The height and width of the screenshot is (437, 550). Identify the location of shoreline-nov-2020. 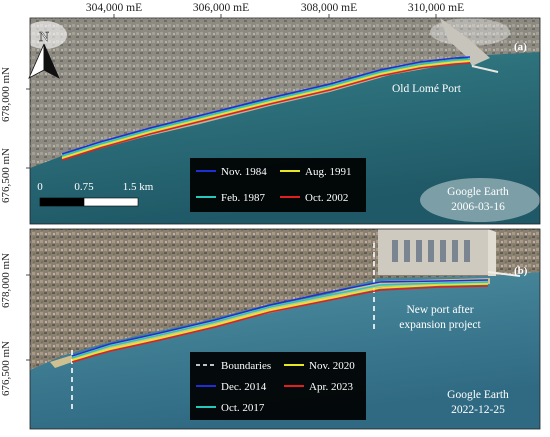
(280, 322).